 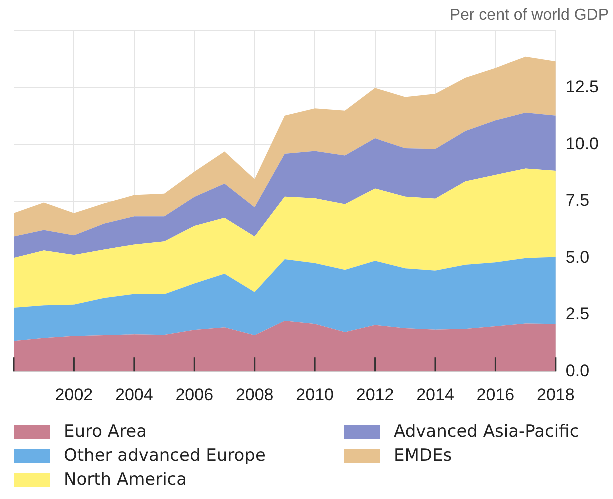 What do you see at coordinates (74, 394) in the screenshot?
I see `x-tick-label: 2002` at bounding box center [74, 394].